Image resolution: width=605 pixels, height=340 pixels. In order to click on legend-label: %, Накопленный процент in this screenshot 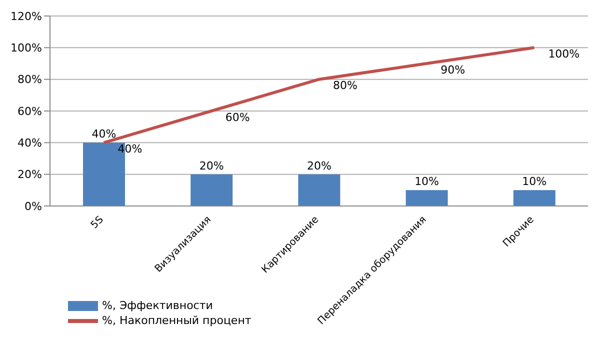, I will do `click(177, 320)`.